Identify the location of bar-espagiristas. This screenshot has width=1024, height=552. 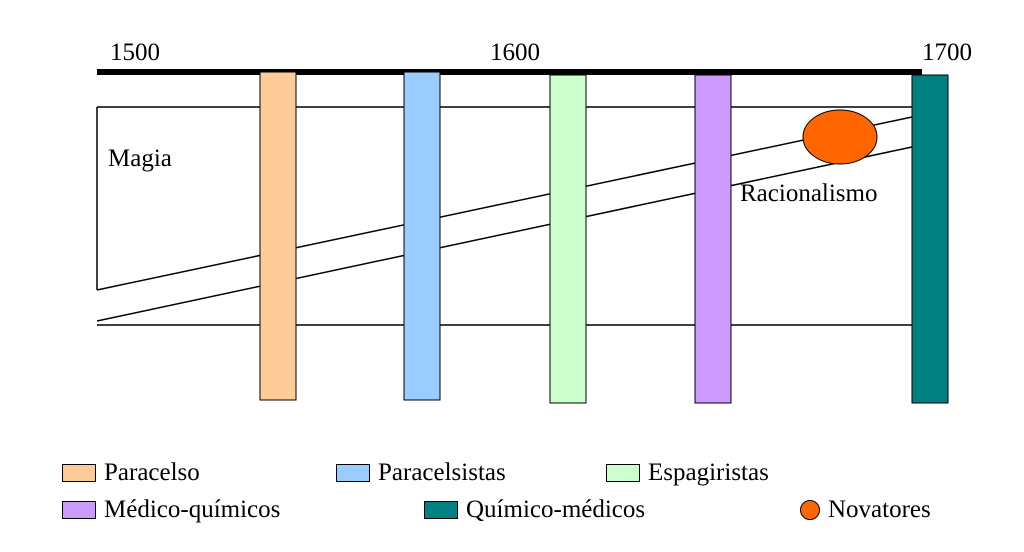
(568, 239).